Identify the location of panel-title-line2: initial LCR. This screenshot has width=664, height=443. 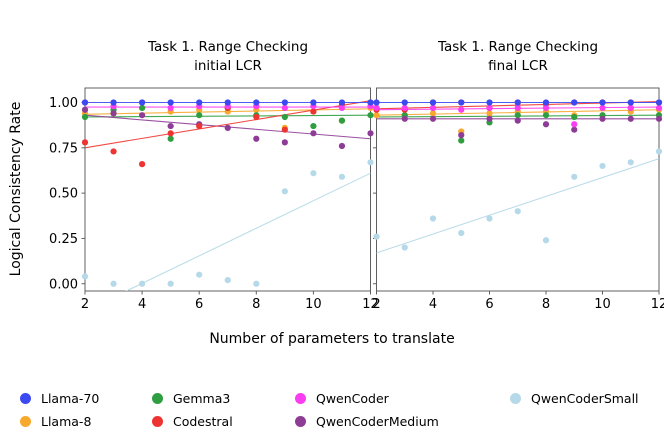
(228, 66).